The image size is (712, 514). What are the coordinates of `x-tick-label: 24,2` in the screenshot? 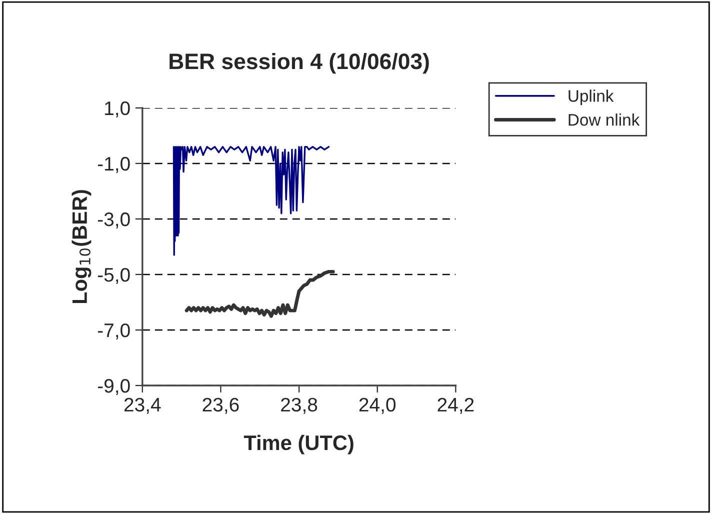 It's located at (456, 406).